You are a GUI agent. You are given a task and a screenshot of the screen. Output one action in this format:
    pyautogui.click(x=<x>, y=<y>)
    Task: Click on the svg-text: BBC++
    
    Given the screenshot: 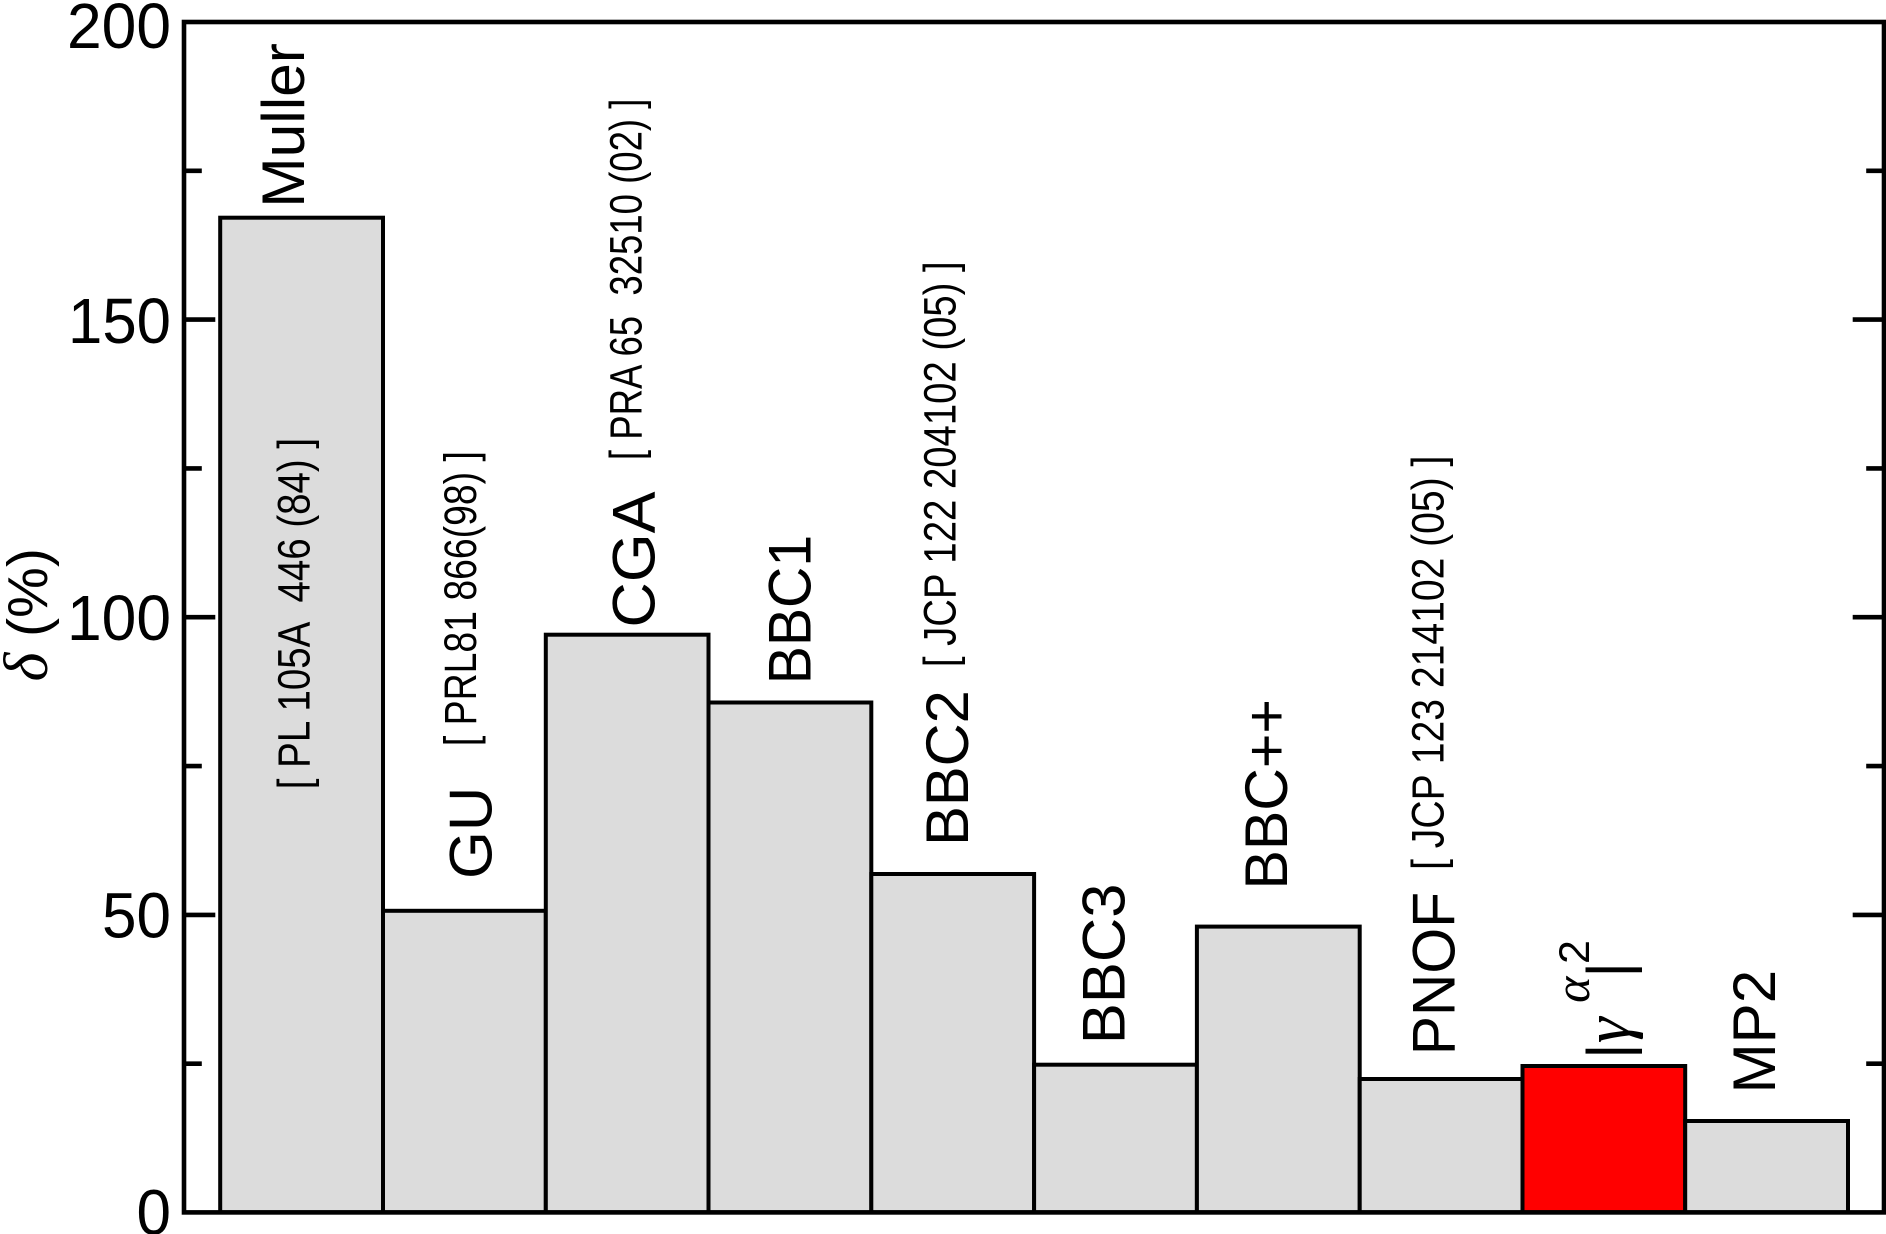 What is the action you would take?
    pyautogui.click(x=1266, y=794)
    